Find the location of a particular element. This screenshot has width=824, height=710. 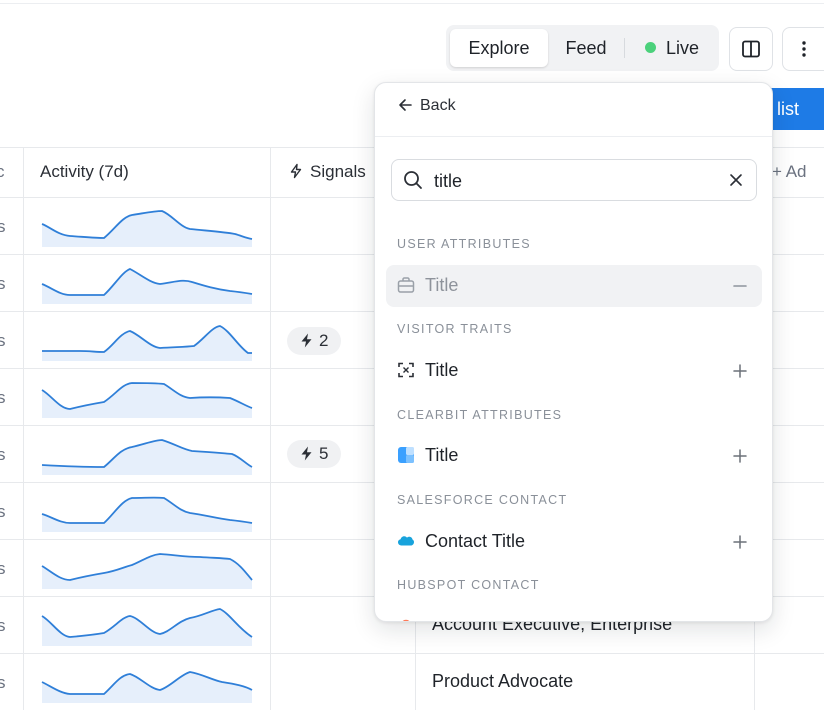

attribute-search is located at coordinates (574, 180).